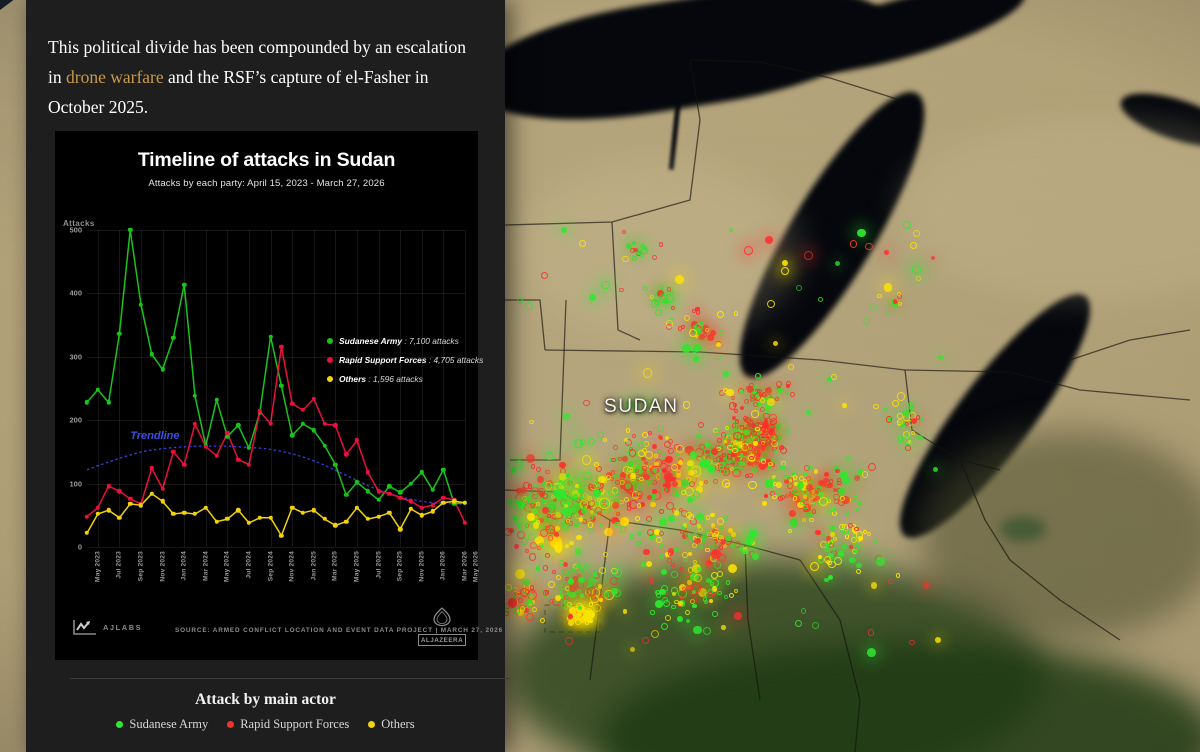 This screenshot has height=752, width=1200. Describe the element at coordinates (75, 230) in the screenshot. I see `y-axis-tick: 500` at that location.